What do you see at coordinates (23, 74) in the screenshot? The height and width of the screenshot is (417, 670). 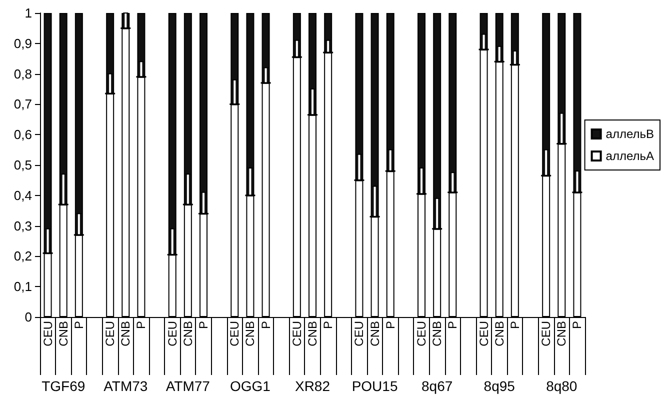 I see `y-tick-label: 0,8` at bounding box center [23, 74].